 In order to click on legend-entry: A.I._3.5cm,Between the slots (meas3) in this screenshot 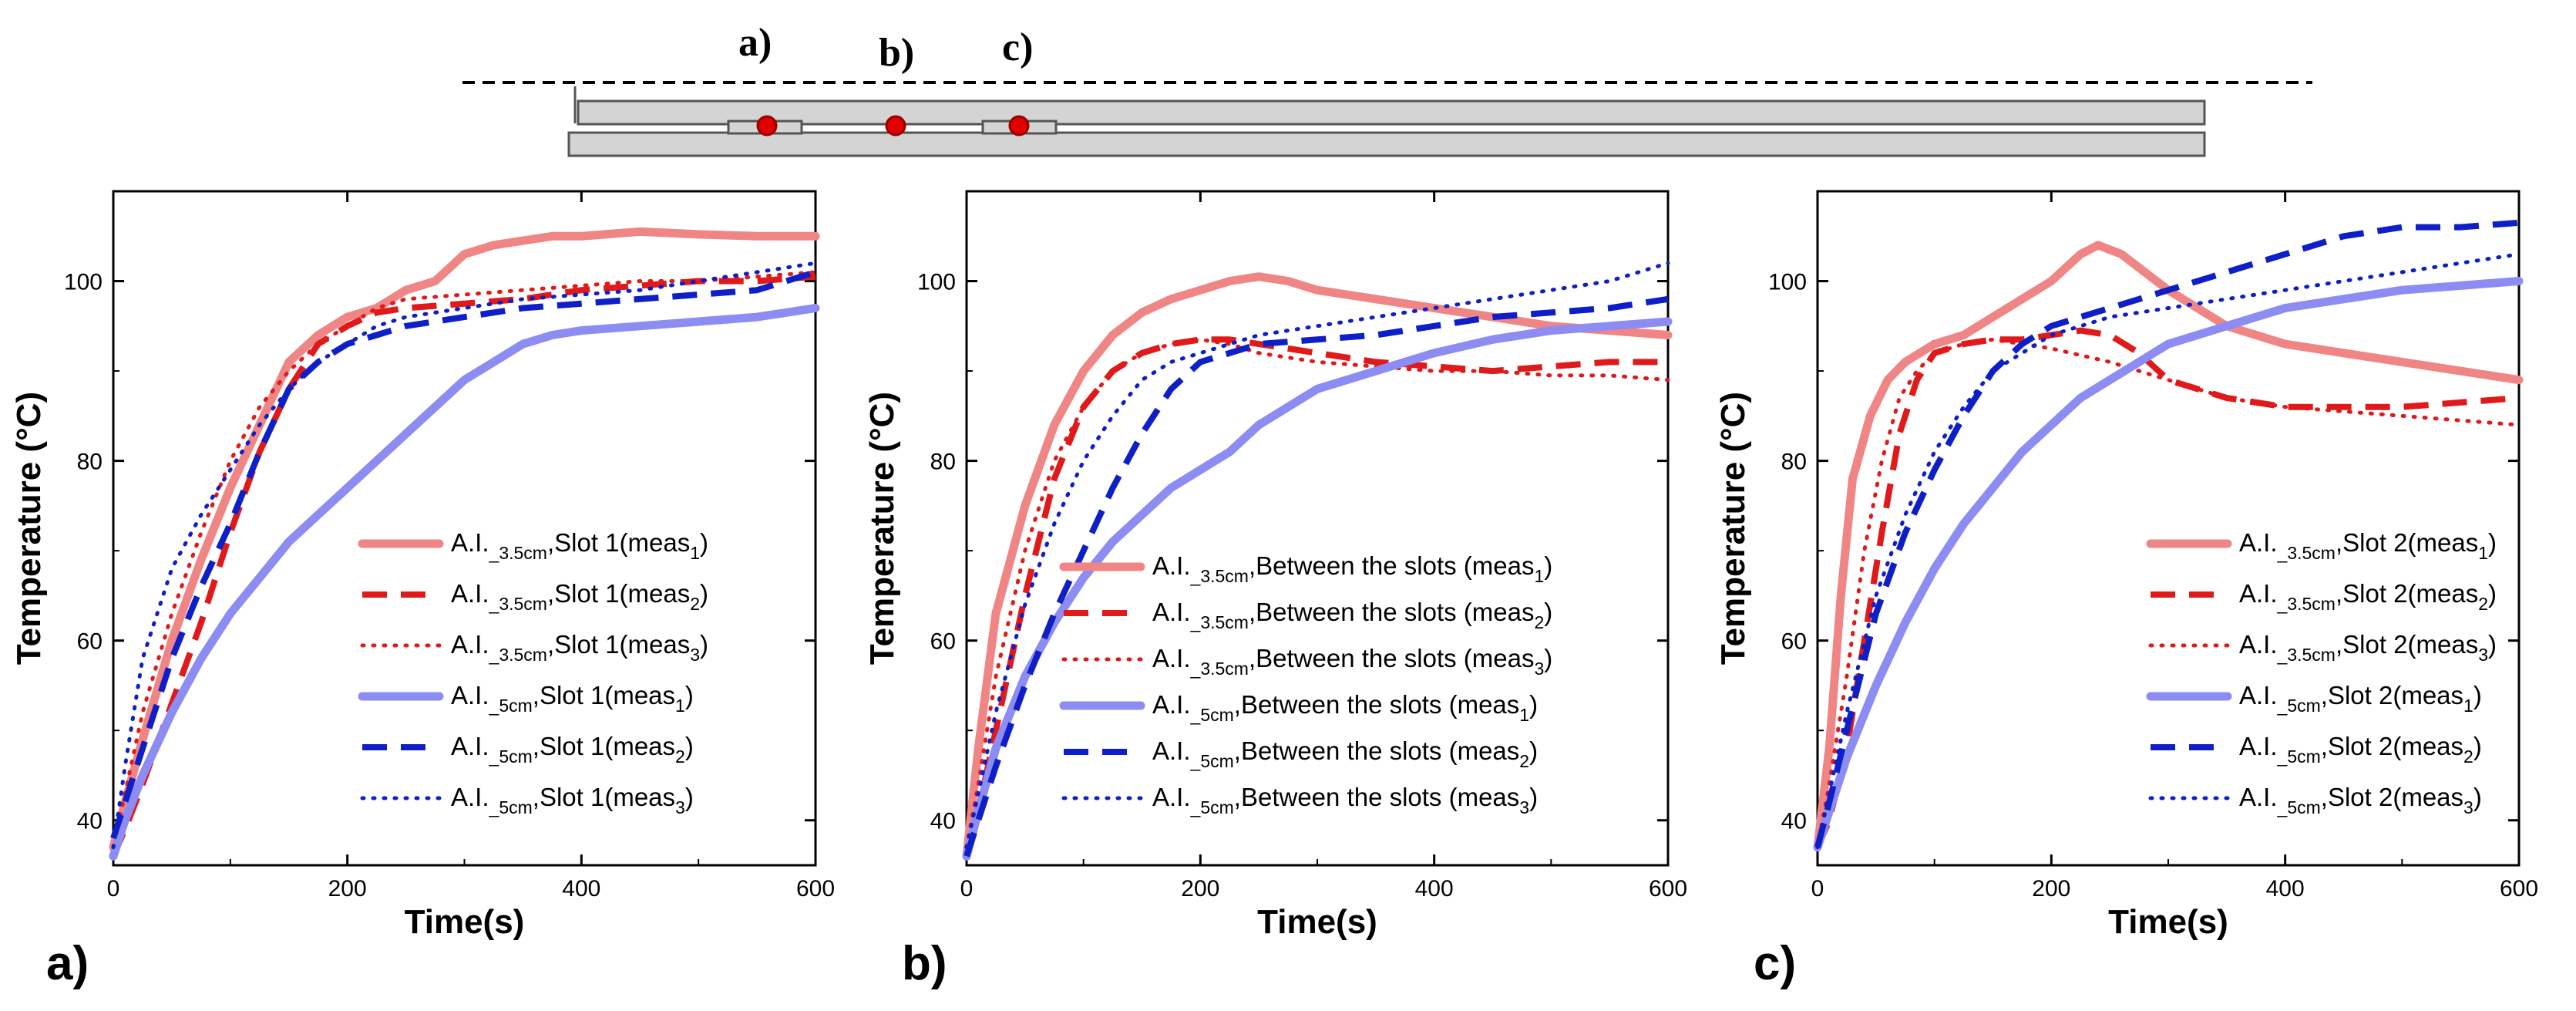, I will do `click(1352, 661)`.